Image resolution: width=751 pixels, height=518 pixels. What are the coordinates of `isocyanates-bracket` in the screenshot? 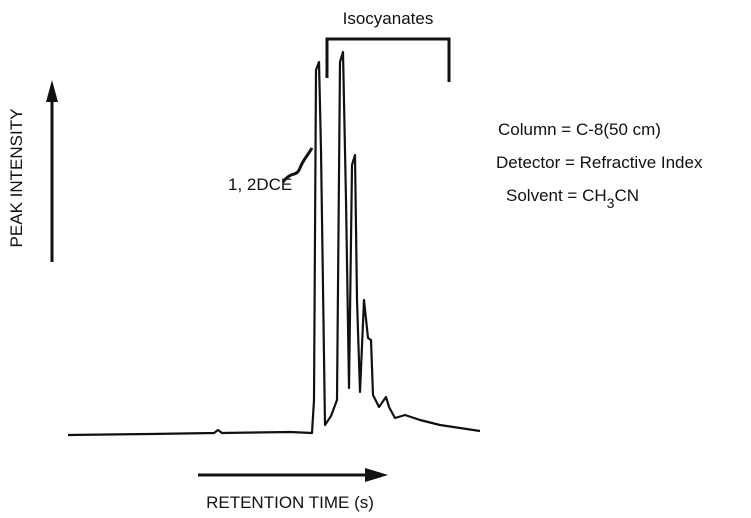 It's located at (388, 59).